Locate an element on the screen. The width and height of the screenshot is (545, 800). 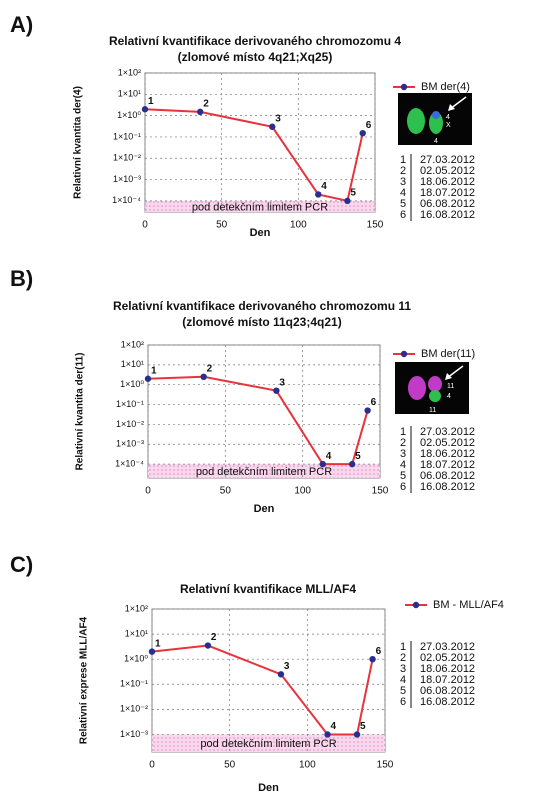
panel-label: B) is located at coordinates (21, 278).